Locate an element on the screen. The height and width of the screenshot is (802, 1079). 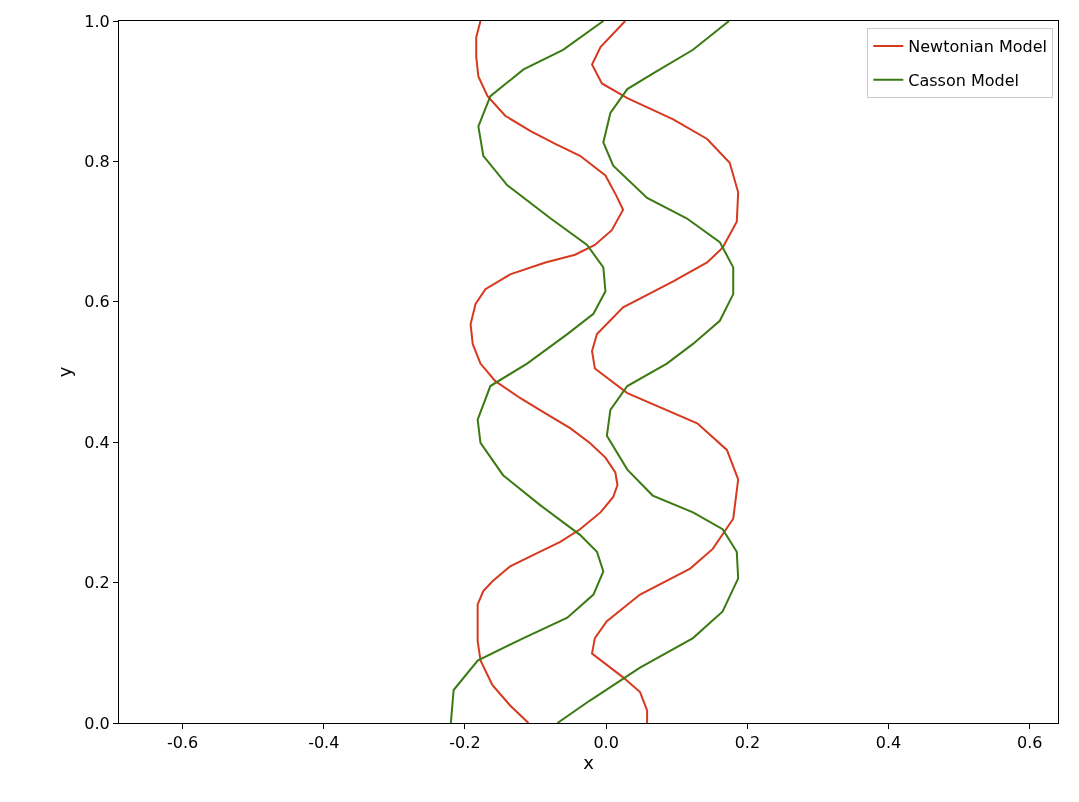
y-tick-label: 0.6 is located at coordinates (97, 302).